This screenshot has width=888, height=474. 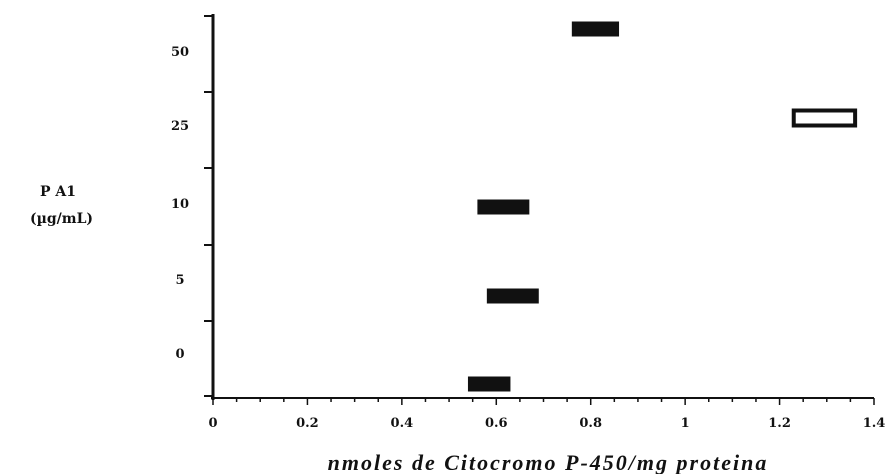 I want to click on y-tick-label: 5, so click(x=179, y=280).